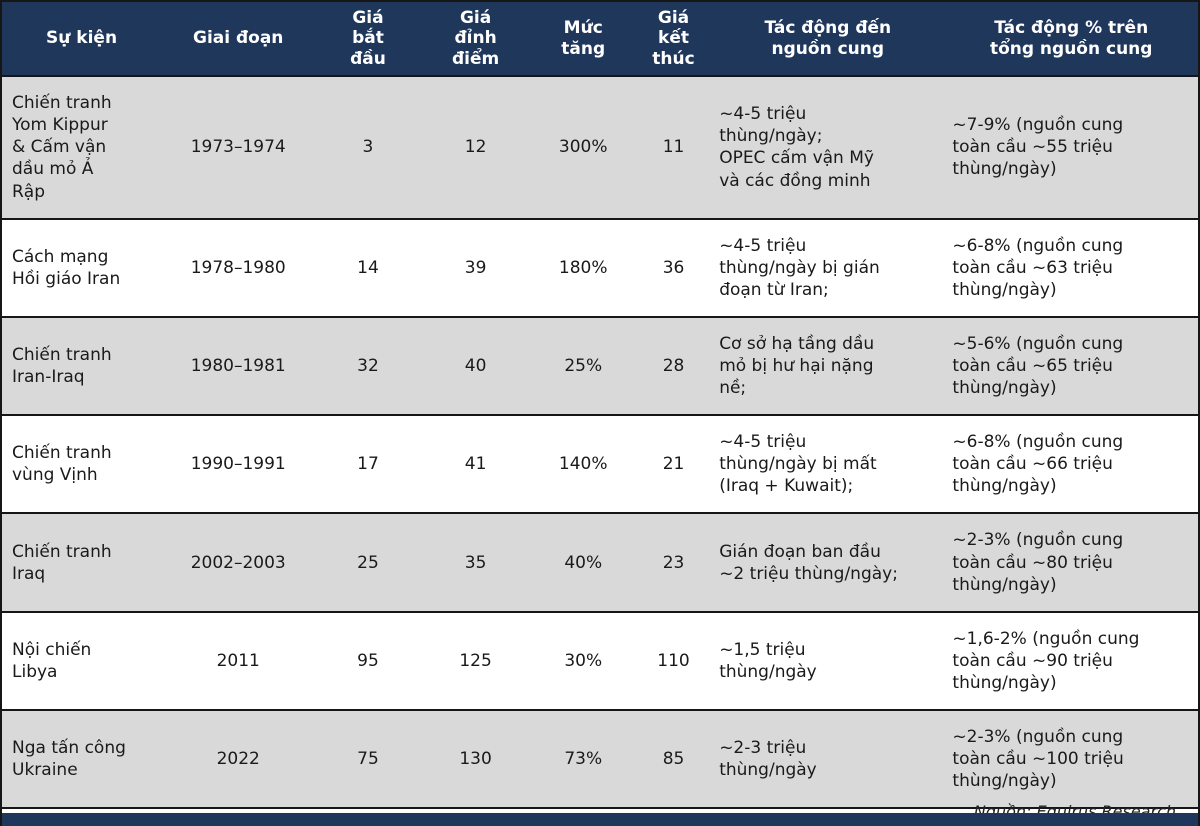  Describe the element at coordinates (82, 760) in the screenshot. I see `cell-event: Nga tấn công Ukraine` at that location.